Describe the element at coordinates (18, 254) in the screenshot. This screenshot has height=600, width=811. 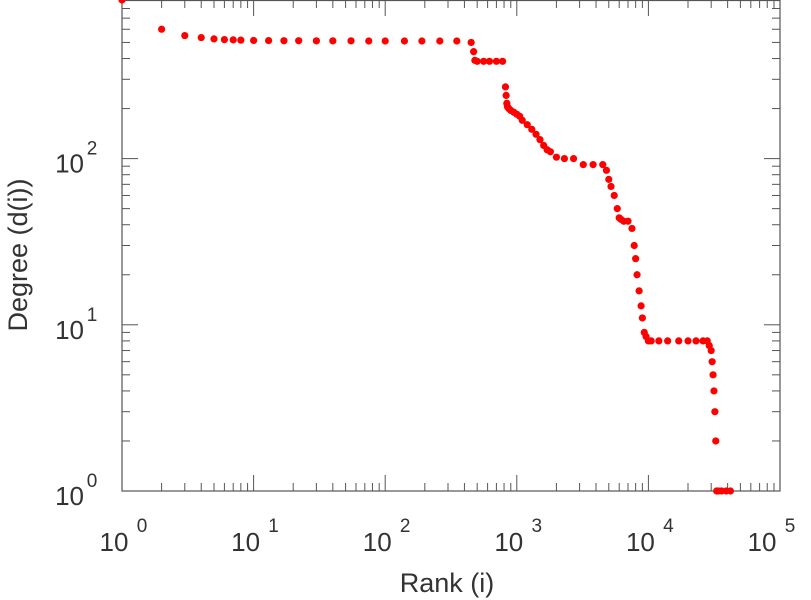
I see `y-axis-label: Degree (d(i))` at that location.